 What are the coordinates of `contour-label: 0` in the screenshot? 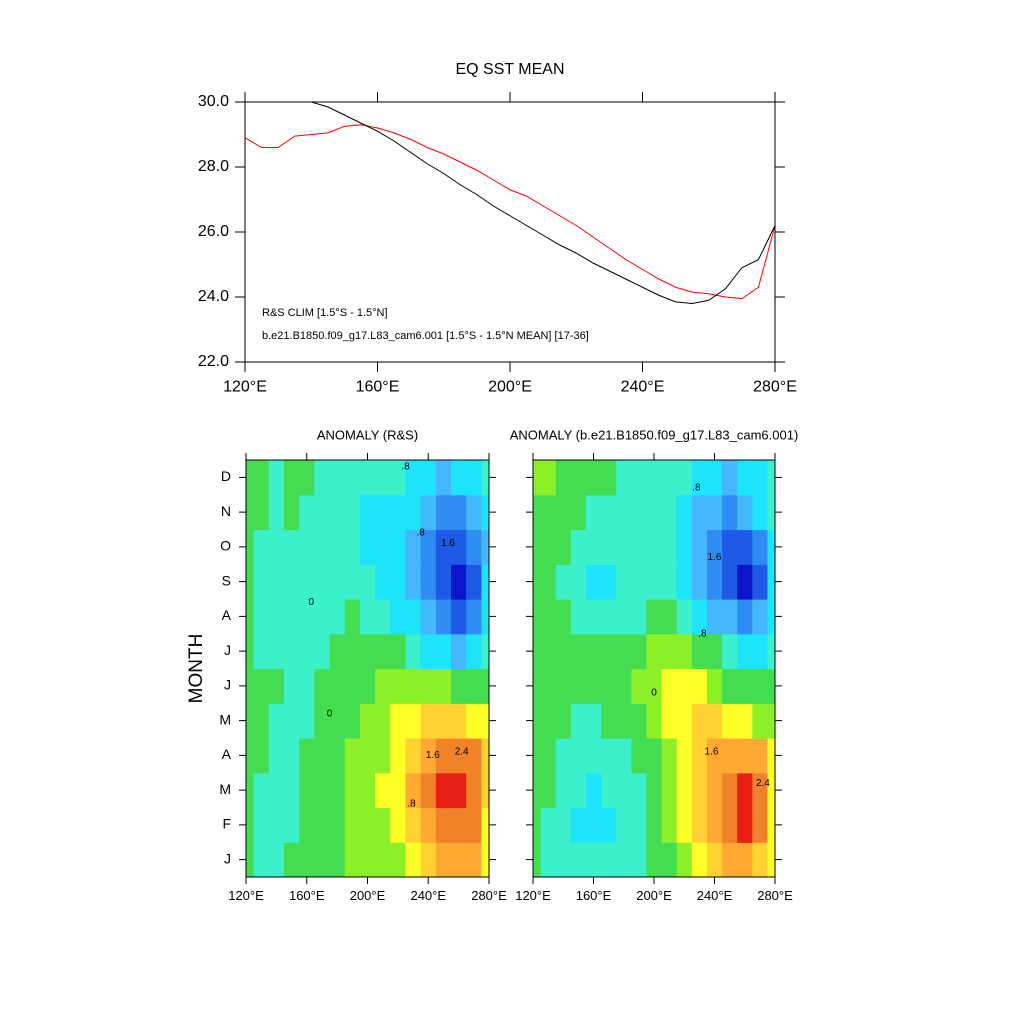 It's located at (330, 713).